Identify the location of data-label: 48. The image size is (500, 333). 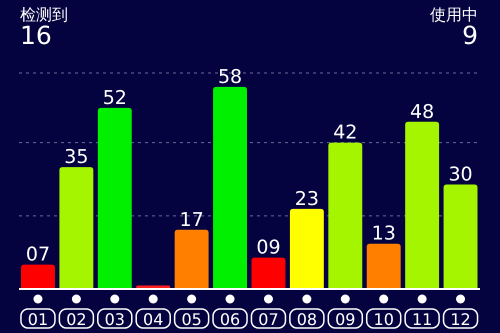
(422, 111).